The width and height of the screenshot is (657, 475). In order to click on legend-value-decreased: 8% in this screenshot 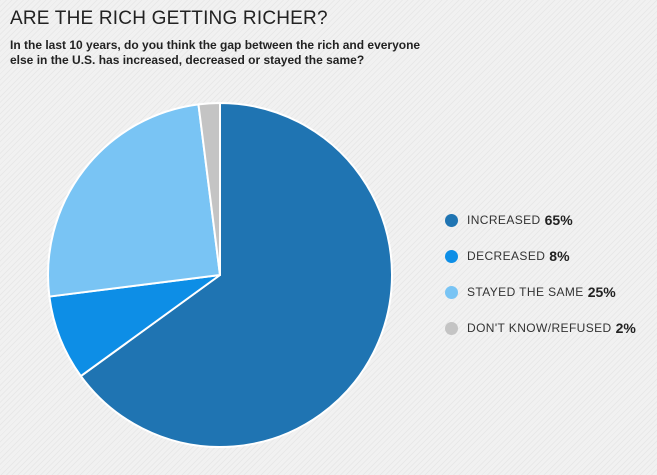, I will do `click(559, 256)`.